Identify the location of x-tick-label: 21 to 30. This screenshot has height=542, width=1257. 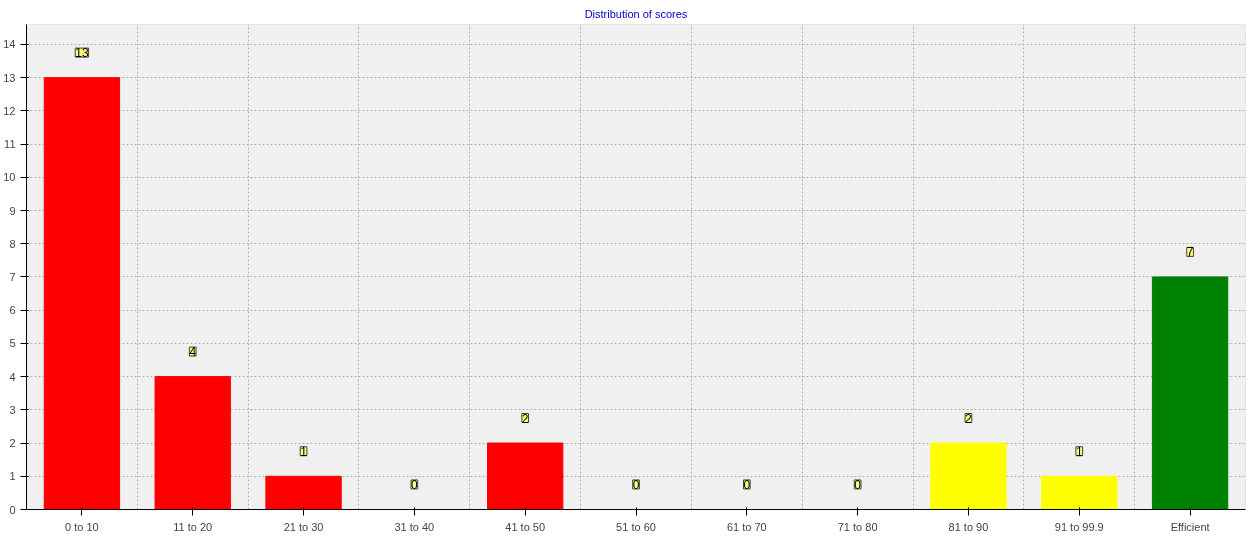
(303, 526).